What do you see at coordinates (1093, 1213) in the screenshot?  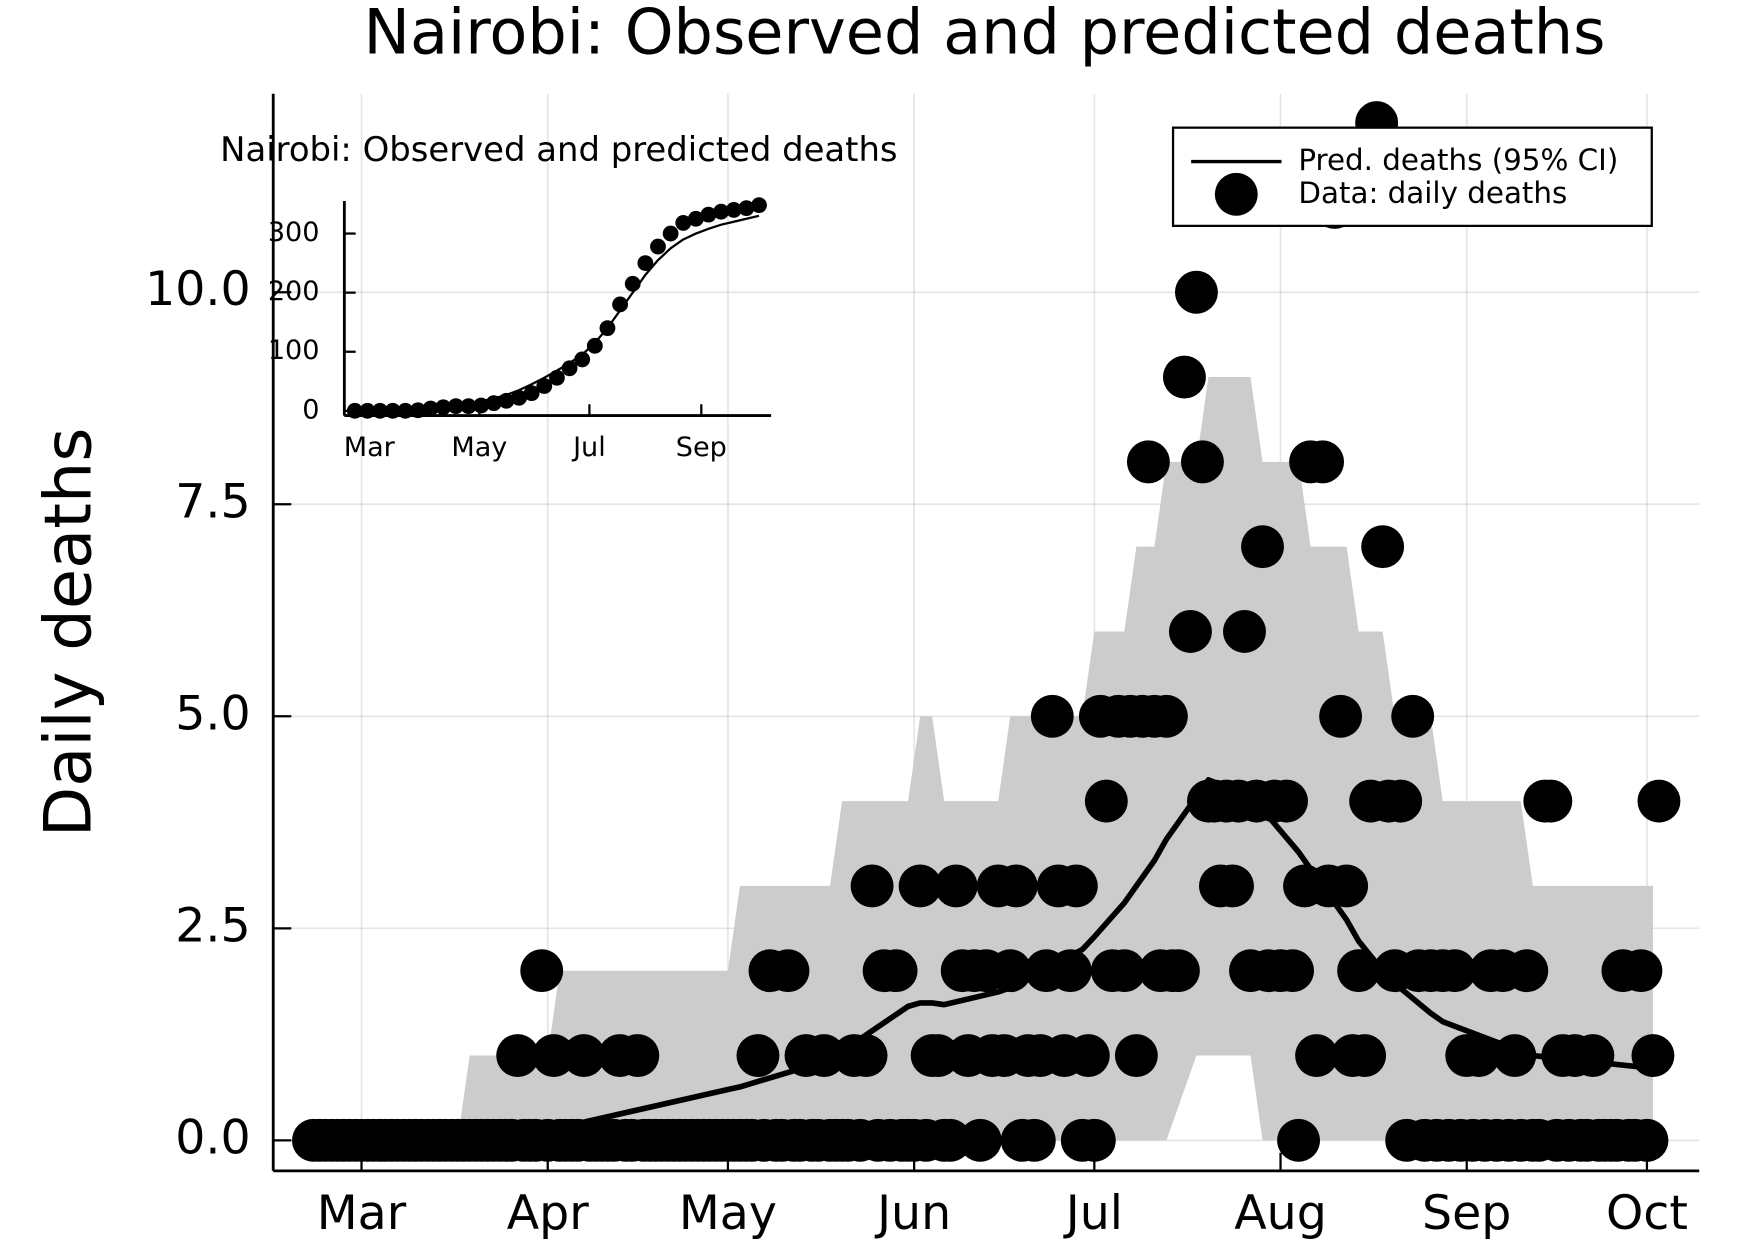 I see `x-tick-label: Jul` at bounding box center [1093, 1213].